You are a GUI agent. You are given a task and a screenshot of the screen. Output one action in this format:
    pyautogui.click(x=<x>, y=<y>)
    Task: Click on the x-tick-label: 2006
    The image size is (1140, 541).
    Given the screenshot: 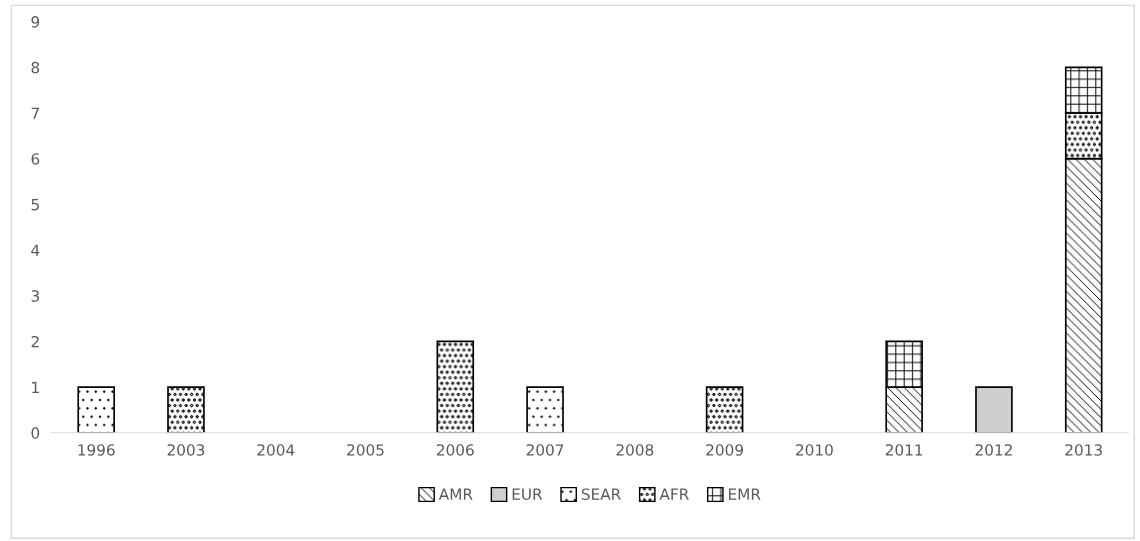 What is the action you would take?
    pyautogui.click(x=455, y=450)
    